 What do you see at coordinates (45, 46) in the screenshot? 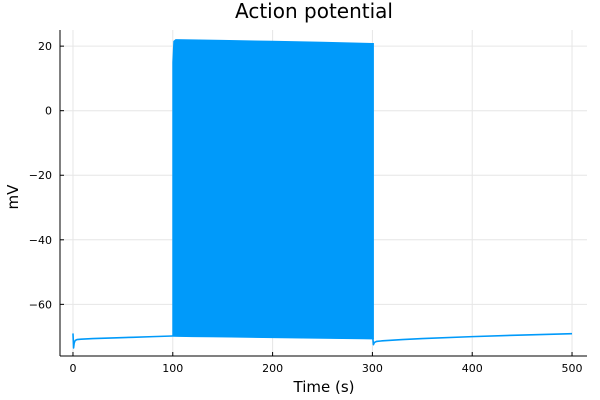
I see `y-tick-label-20: 20` at bounding box center [45, 46].